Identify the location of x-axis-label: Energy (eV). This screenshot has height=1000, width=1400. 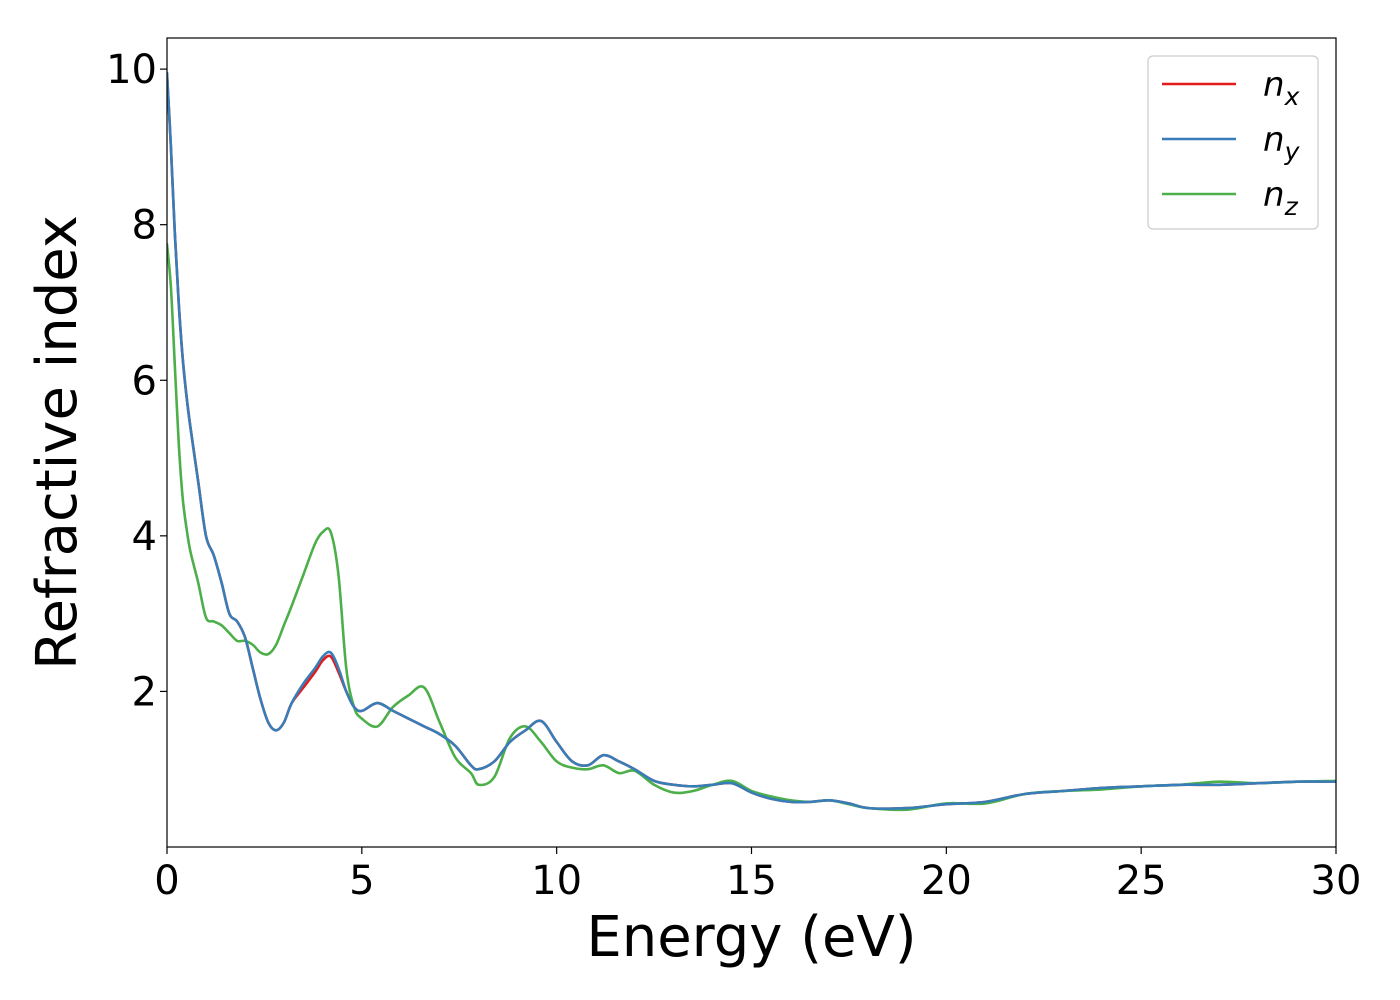
(751, 937).